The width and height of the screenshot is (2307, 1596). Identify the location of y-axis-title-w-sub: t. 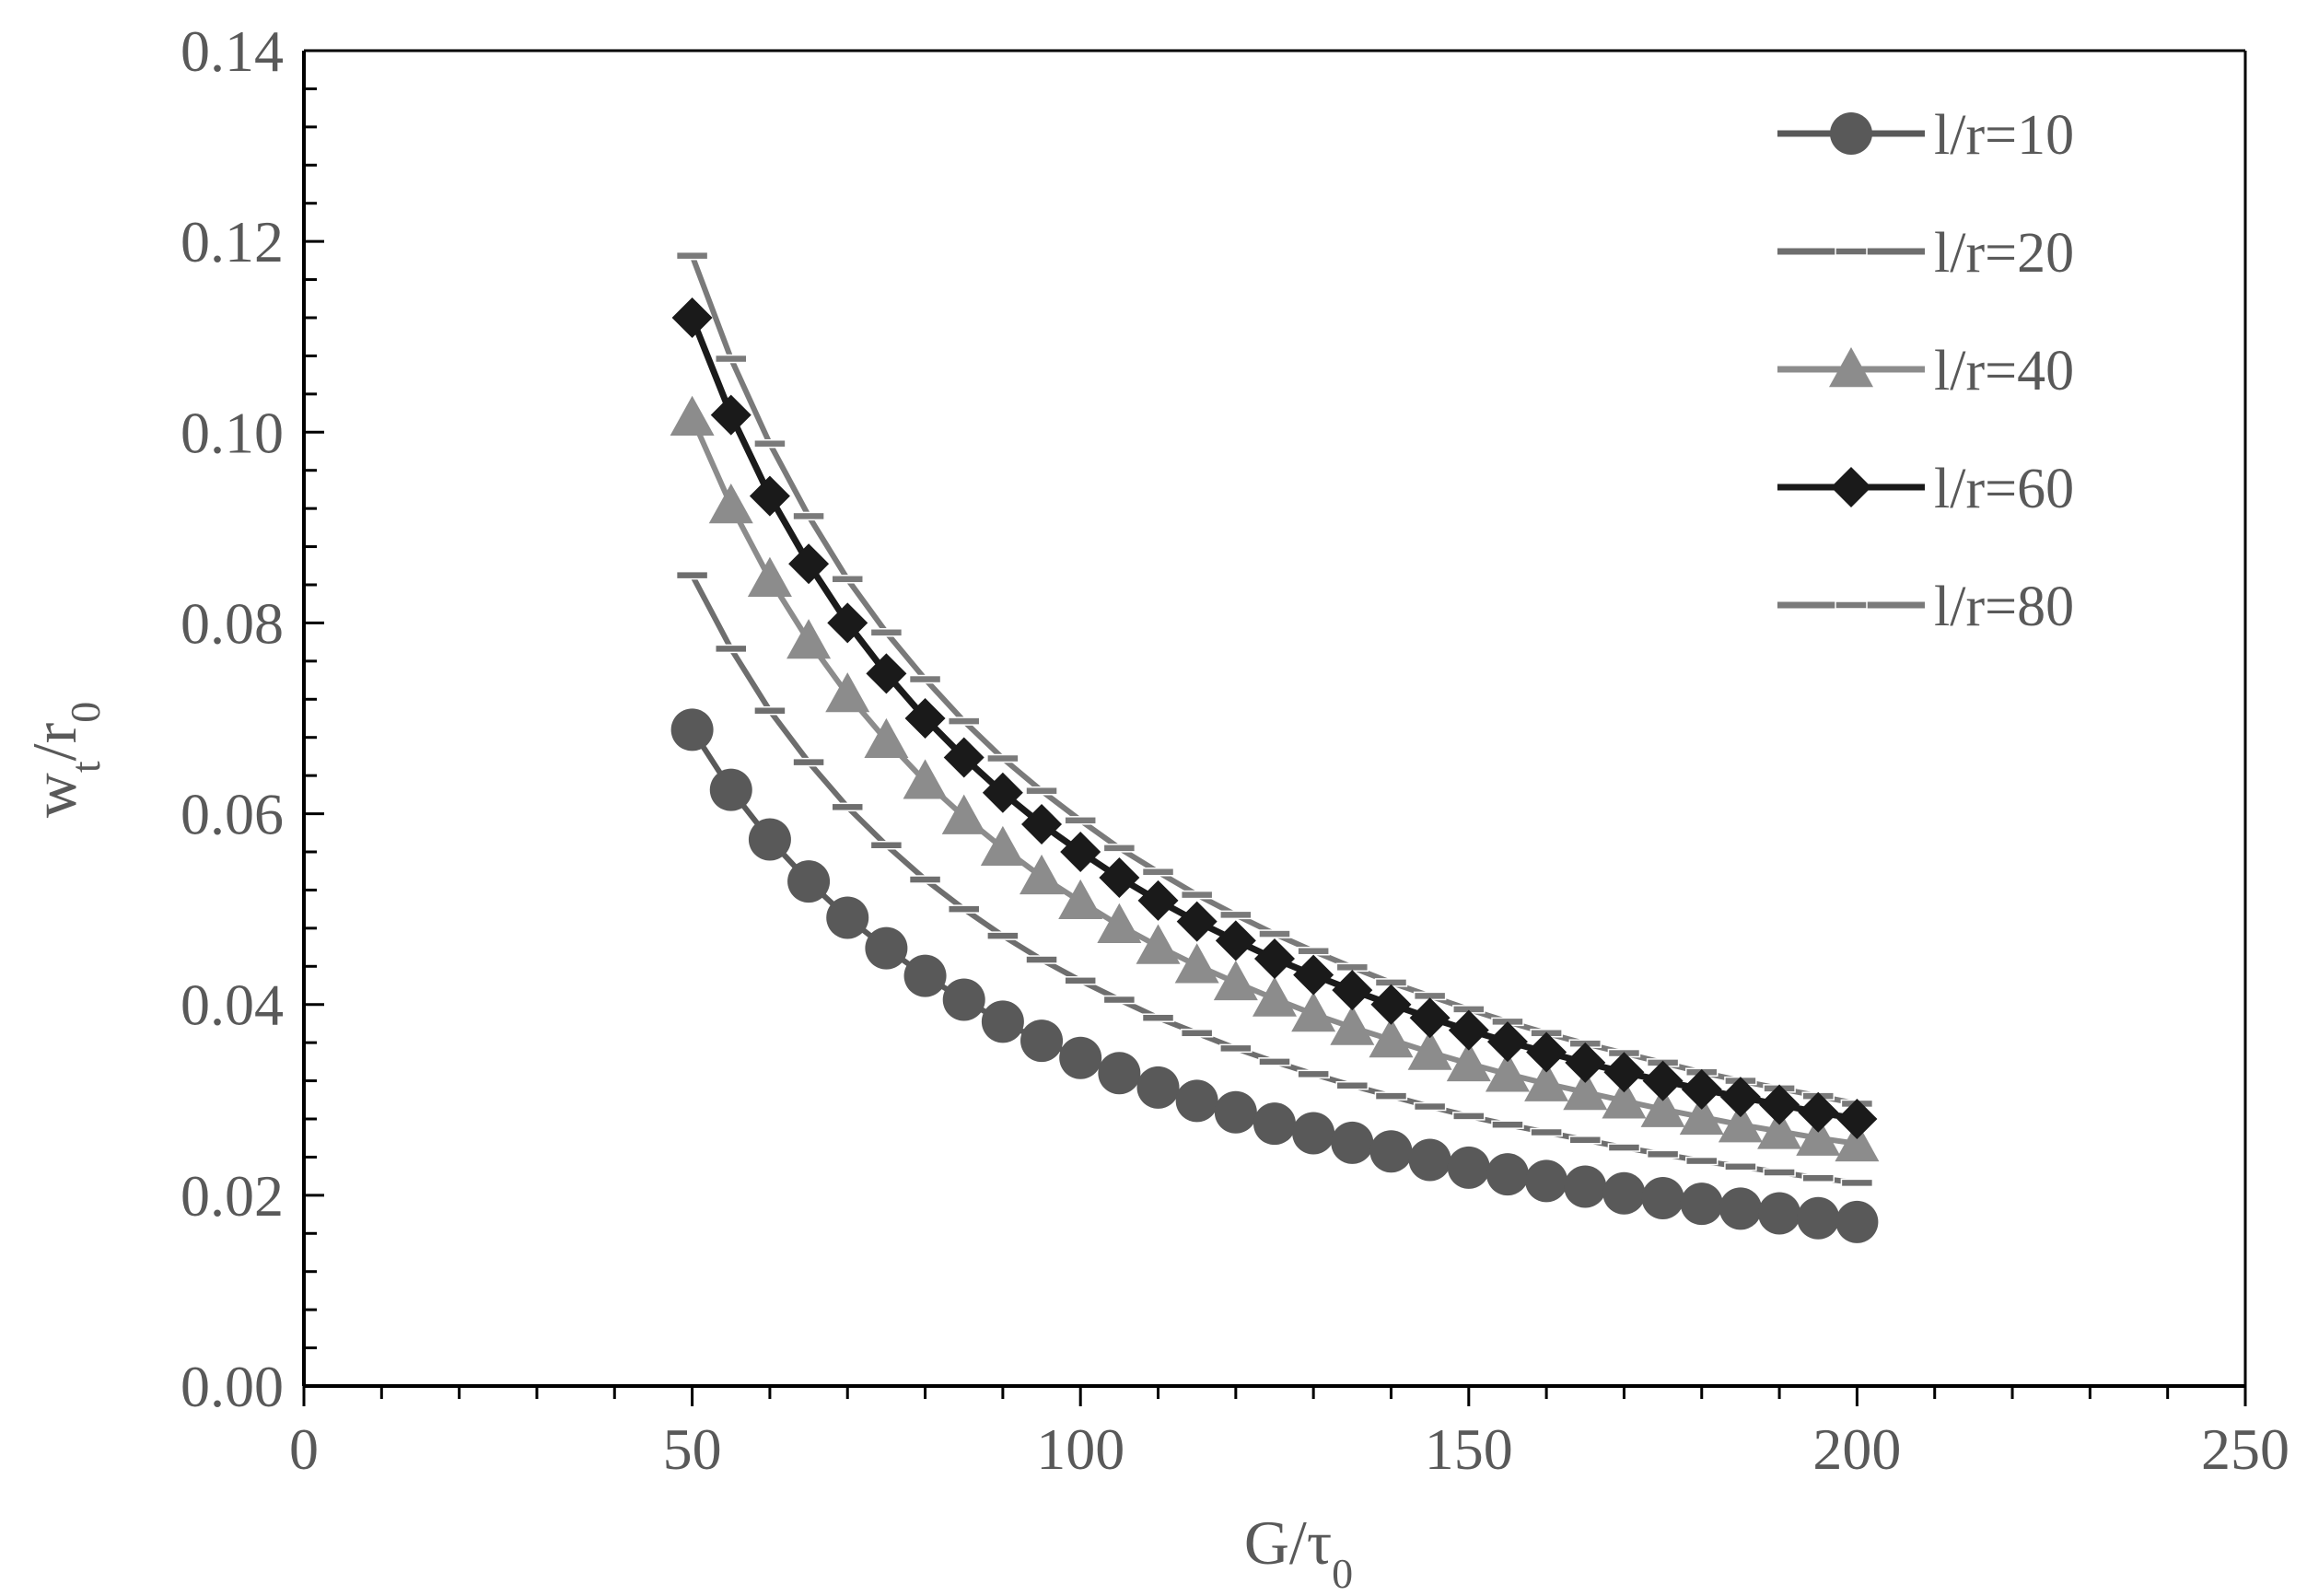
(85, 767).